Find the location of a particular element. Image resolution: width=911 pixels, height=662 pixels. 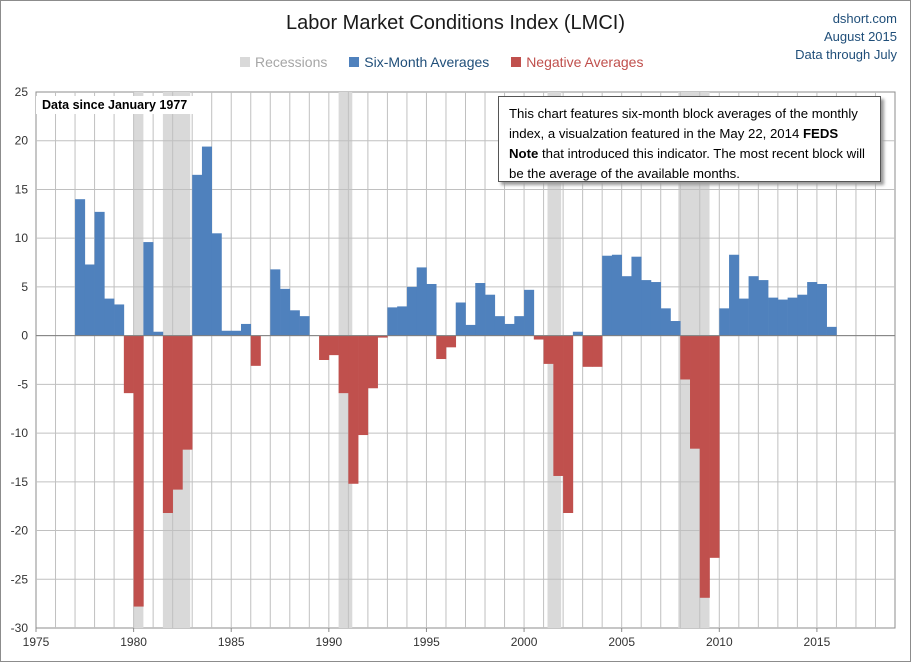

y-tick-label: 25 is located at coordinates (22, 92).